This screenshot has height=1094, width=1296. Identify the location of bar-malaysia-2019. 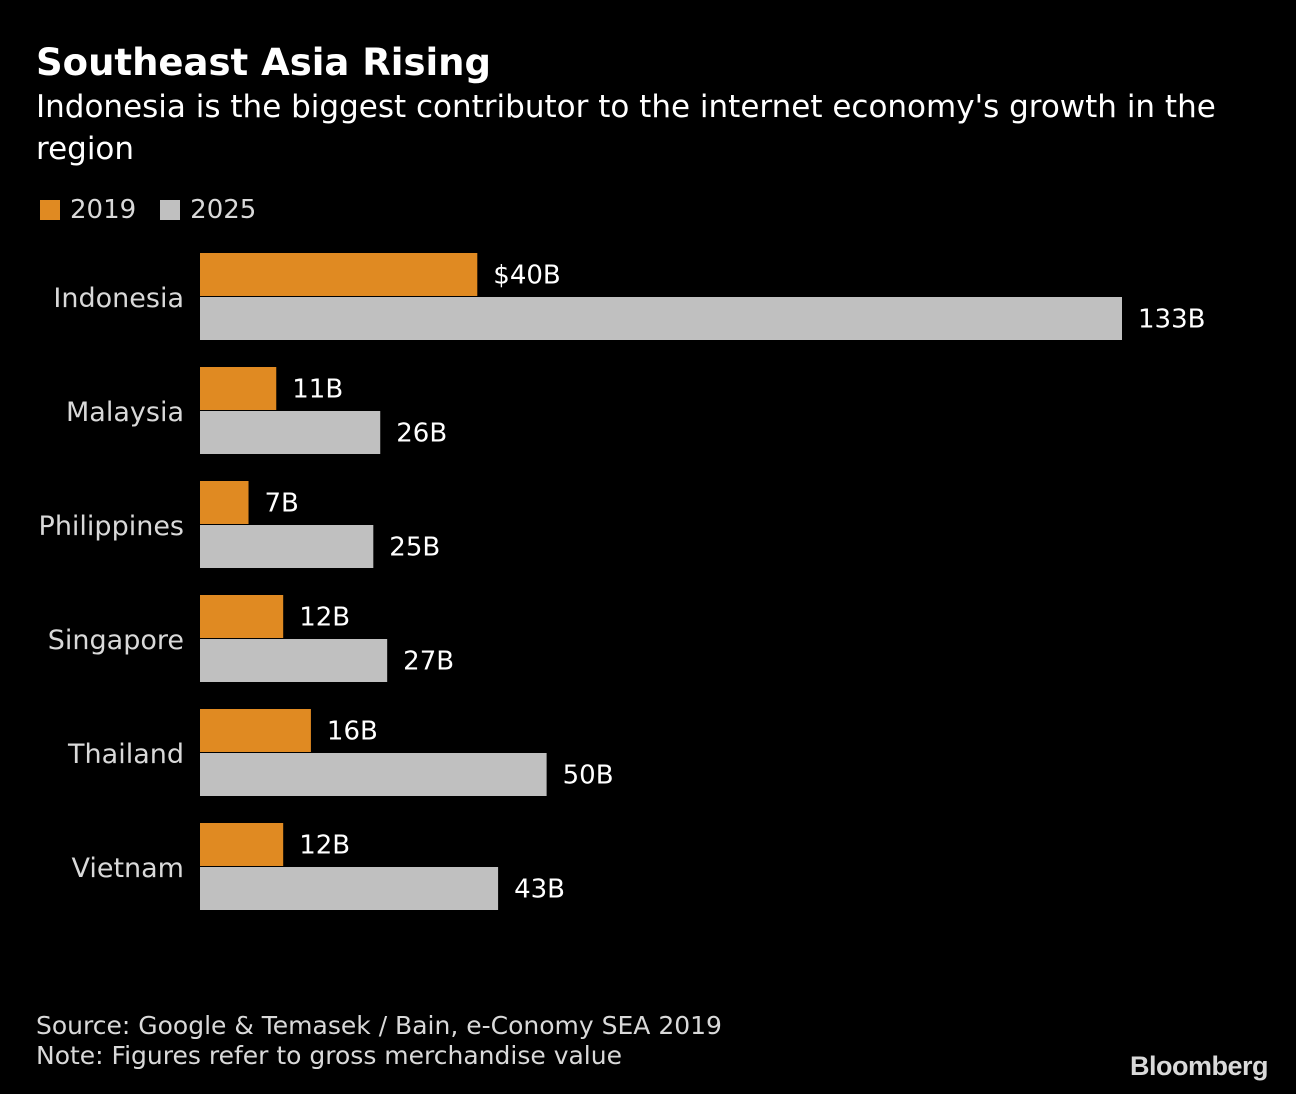
(238, 388).